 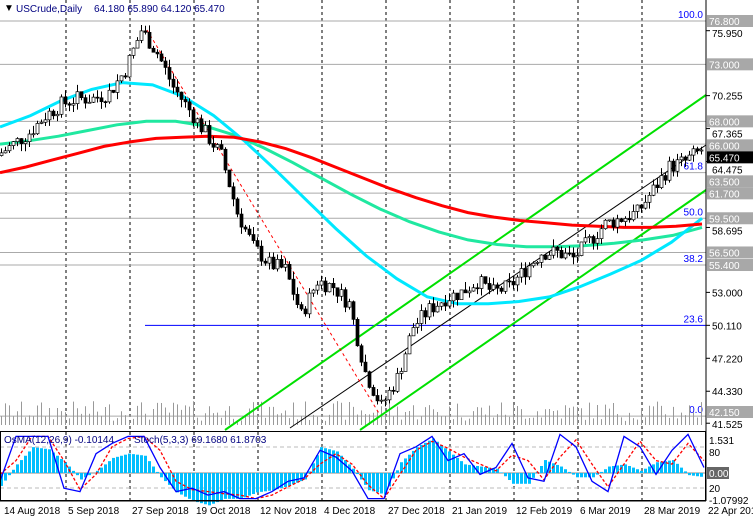 I want to click on date-tick-label: 28 Mar 2019, so click(x=672, y=511).